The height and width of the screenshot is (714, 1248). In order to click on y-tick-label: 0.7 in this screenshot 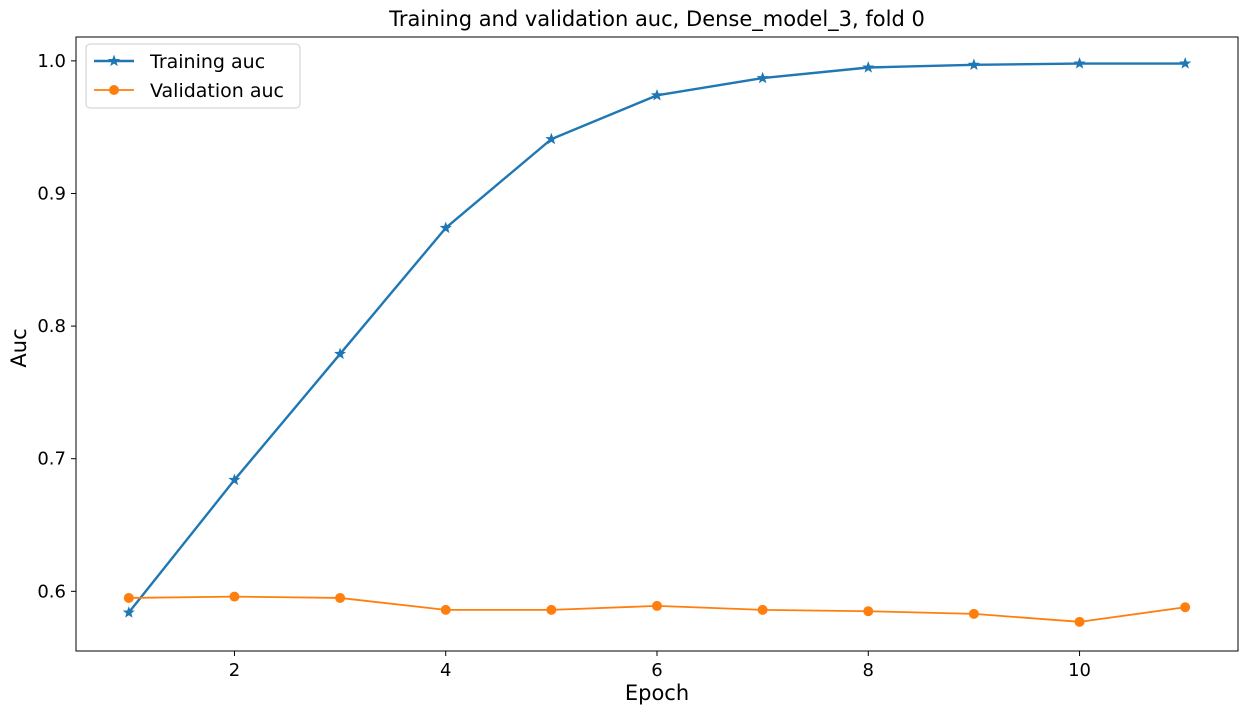, I will do `click(51, 459)`.